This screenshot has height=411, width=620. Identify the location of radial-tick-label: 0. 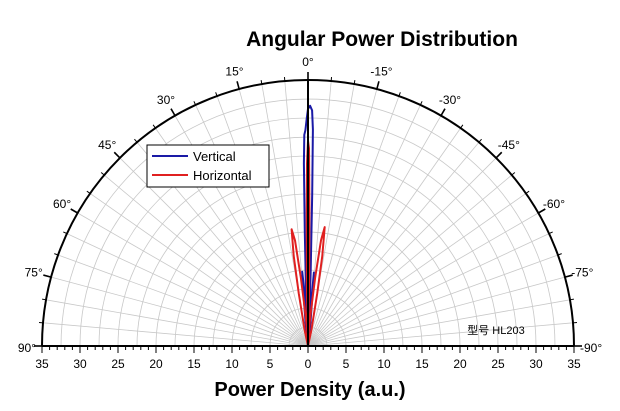
(308, 364).